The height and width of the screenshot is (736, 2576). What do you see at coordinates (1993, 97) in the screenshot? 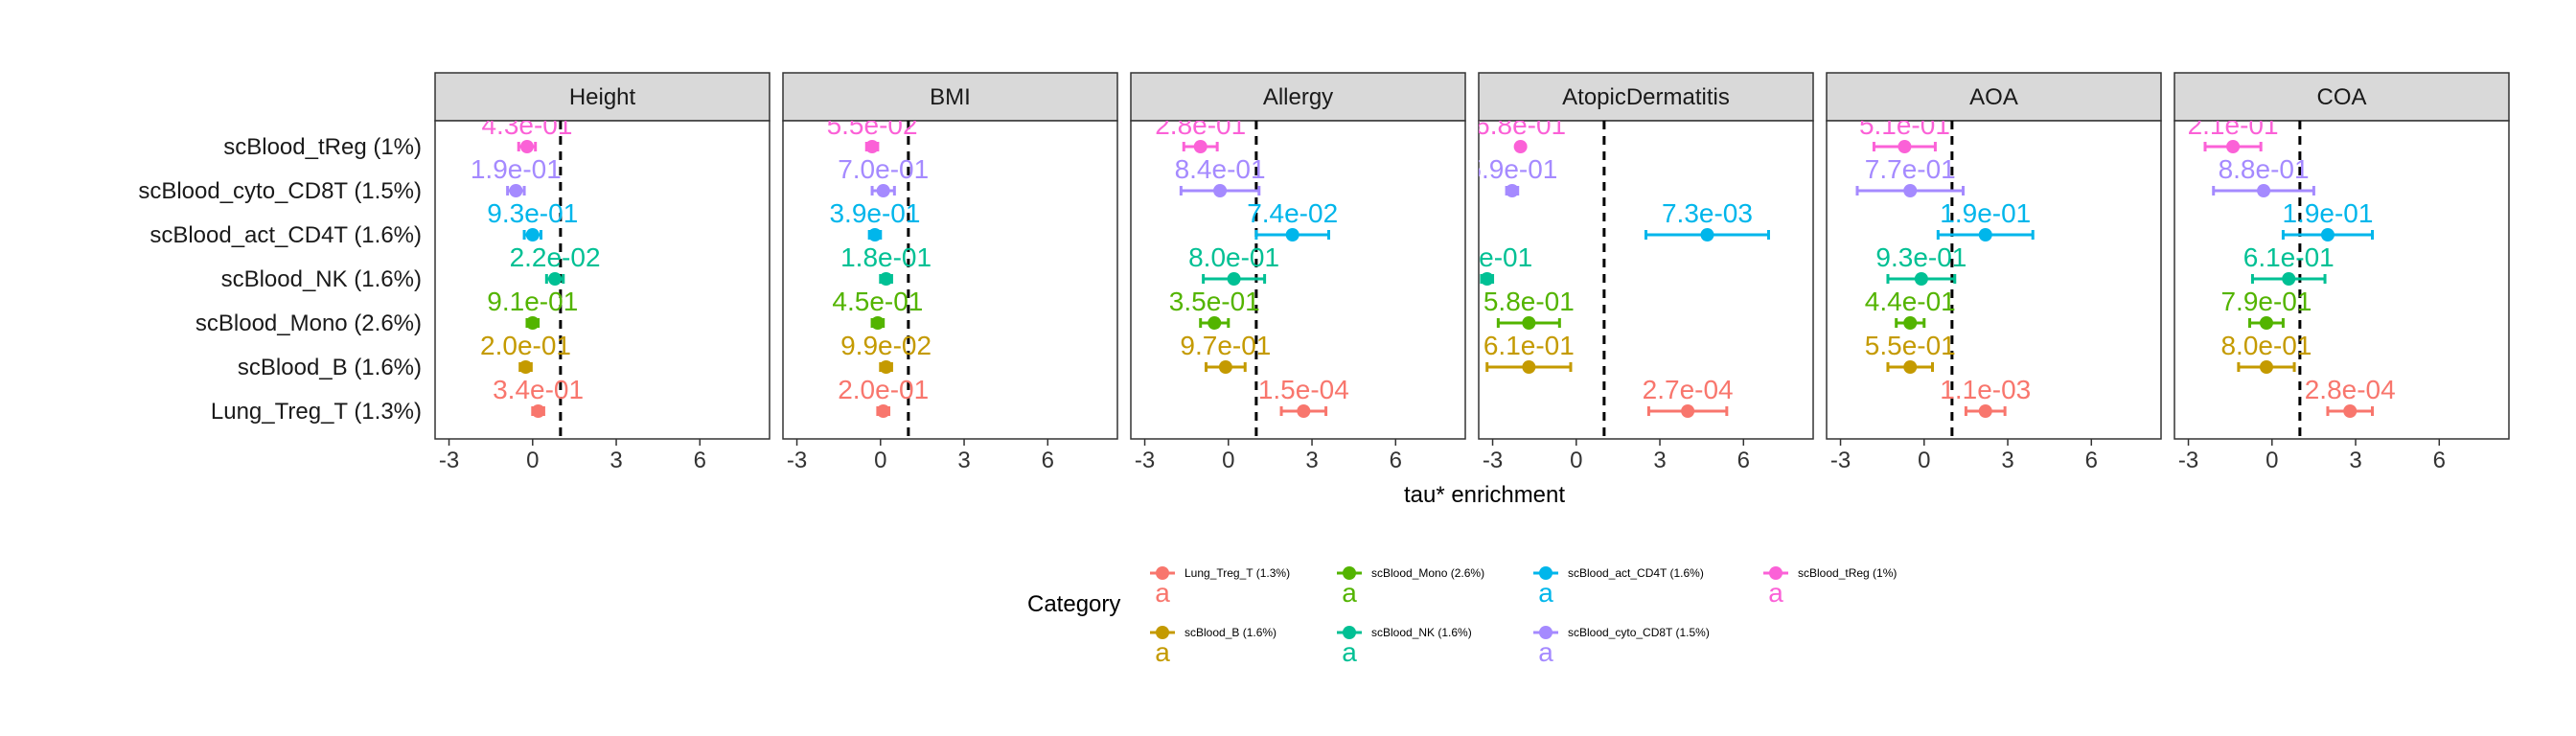
I see `facet-title: AOA` at bounding box center [1993, 97].